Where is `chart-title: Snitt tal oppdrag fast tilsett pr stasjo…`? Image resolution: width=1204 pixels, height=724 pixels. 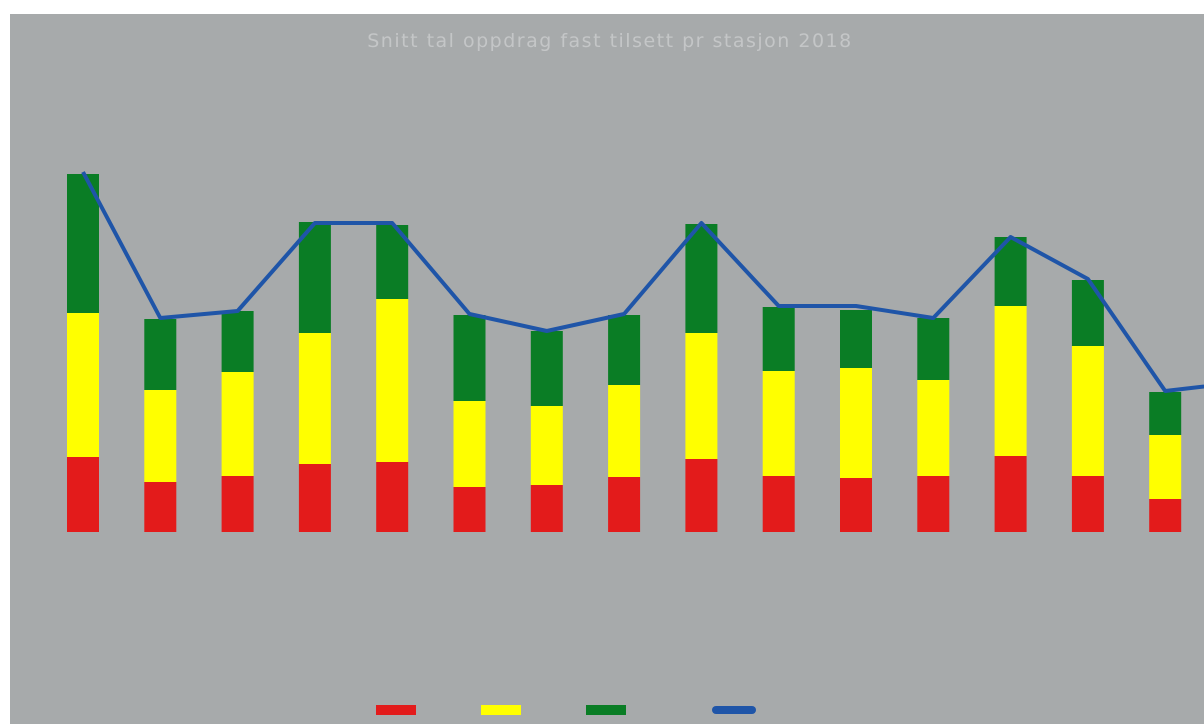 chart-title: Snitt tal oppdrag fast tilsett pr stasjo… is located at coordinates (610, 41).